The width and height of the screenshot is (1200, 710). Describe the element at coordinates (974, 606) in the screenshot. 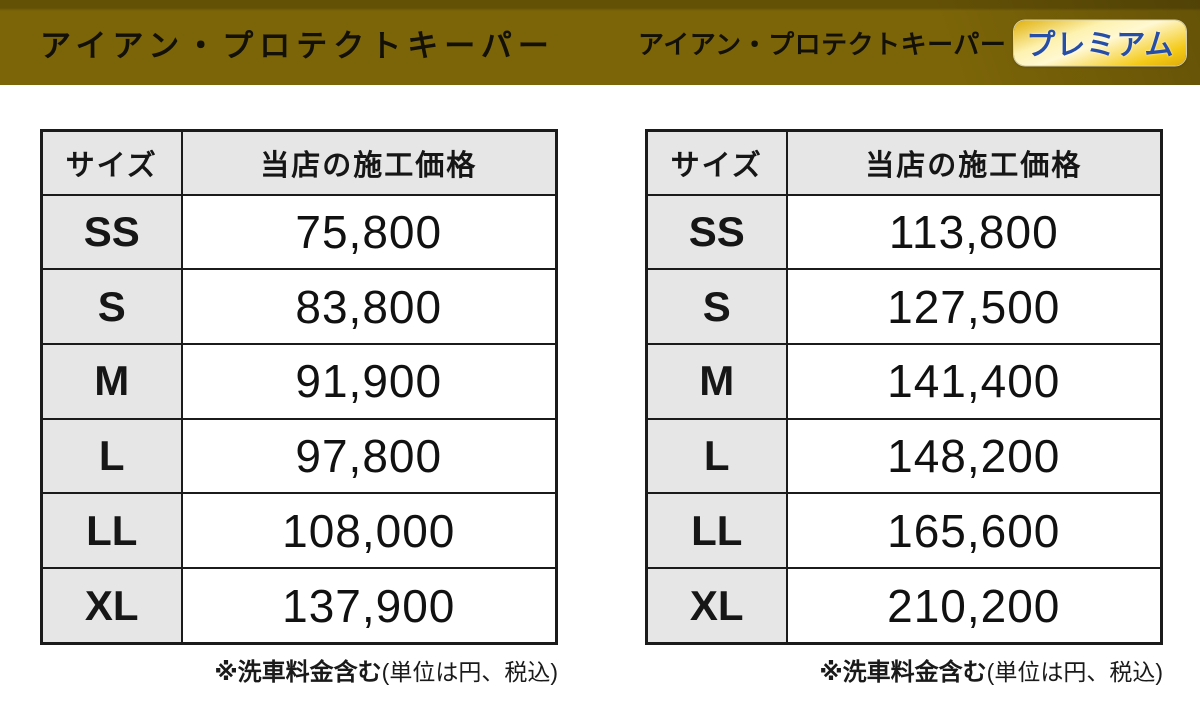

I see `price-cell: 210,200` at that location.